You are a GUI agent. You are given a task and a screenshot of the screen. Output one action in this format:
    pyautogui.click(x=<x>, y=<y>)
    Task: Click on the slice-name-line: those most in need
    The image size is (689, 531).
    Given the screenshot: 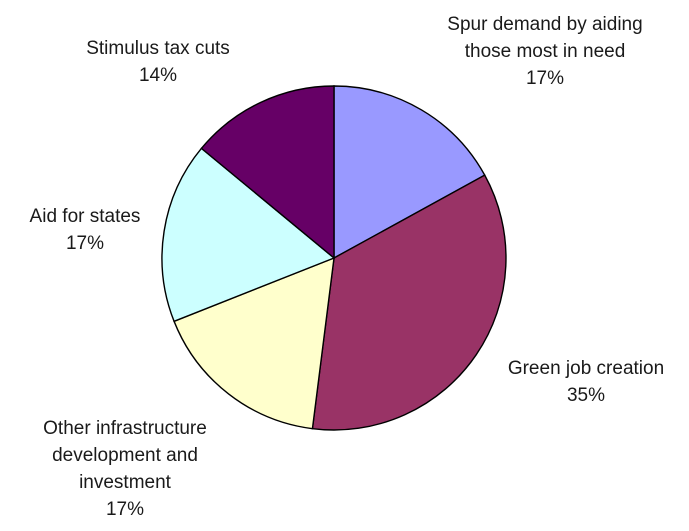 What is the action you would take?
    pyautogui.click(x=545, y=51)
    